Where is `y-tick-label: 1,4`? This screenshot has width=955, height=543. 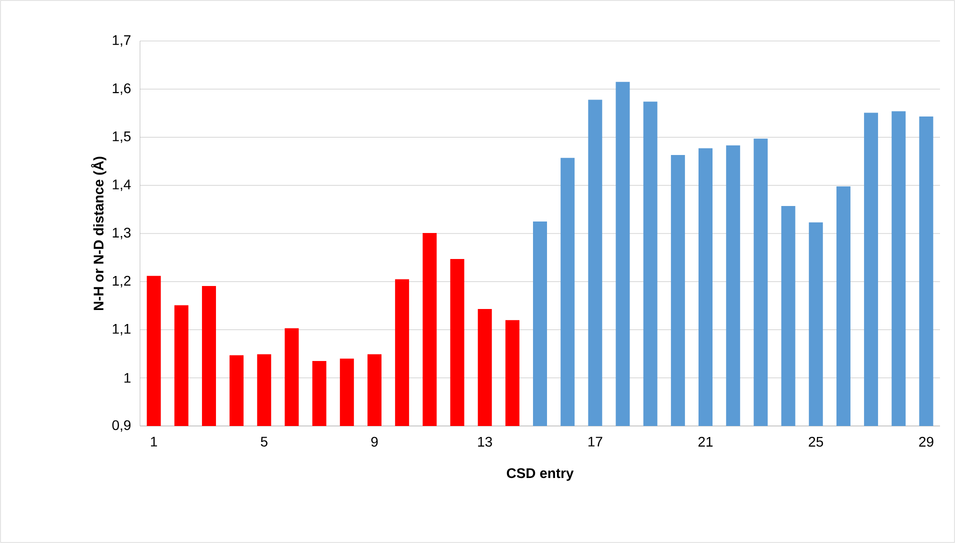 y-tick-label: 1,4 is located at coordinates (121, 186).